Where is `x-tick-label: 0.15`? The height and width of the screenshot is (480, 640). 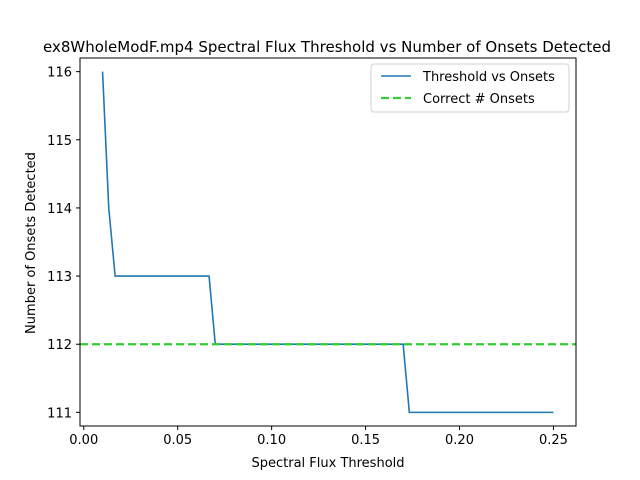 x-tick-label: 0.15 is located at coordinates (365, 440).